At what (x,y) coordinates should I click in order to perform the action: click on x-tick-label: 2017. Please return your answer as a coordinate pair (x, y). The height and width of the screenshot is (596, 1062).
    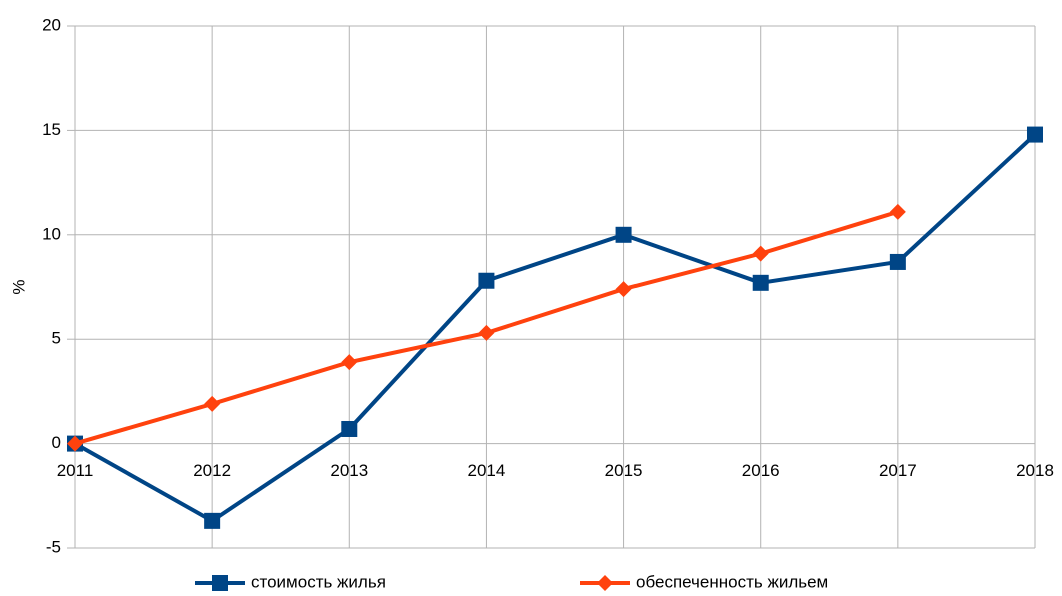
    Looking at the image, I should click on (898, 470).